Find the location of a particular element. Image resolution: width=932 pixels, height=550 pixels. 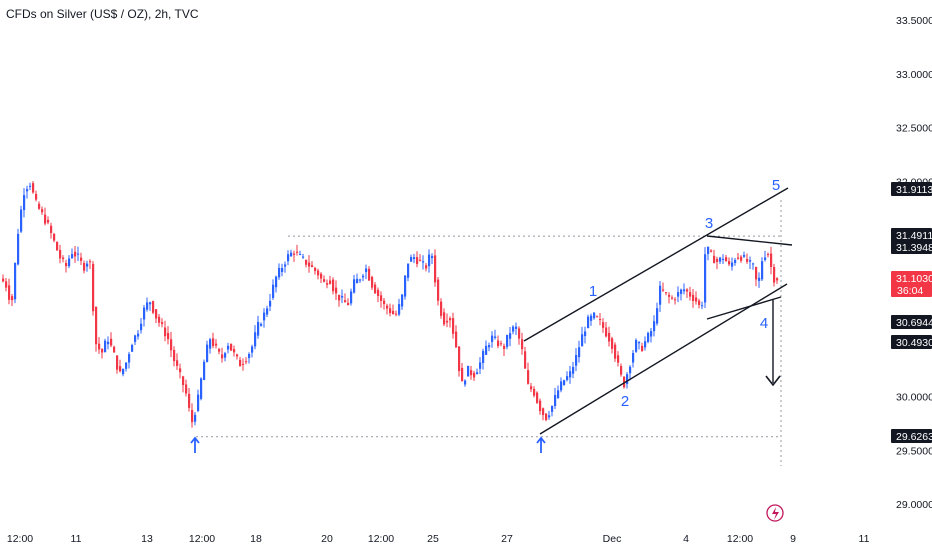

y-tick-label: 29.0000 is located at coordinates (914, 505).